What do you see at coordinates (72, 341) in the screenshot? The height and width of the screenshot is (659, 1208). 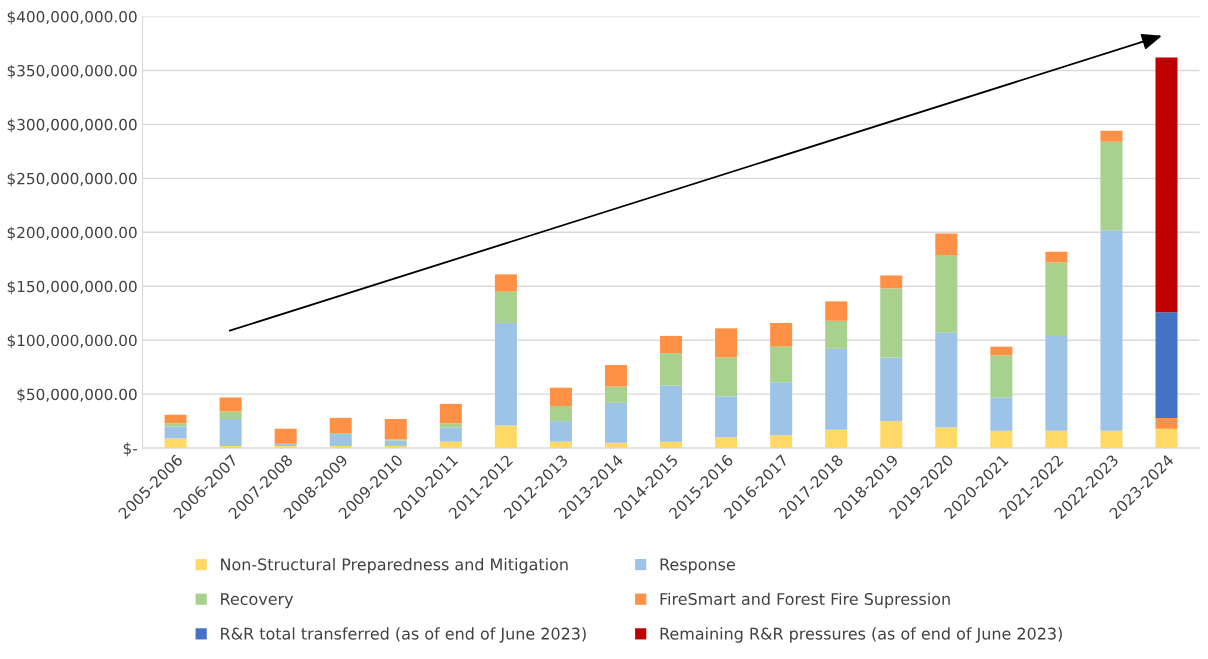 I see `y-tick-label: $100,000,000.00` at bounding box center [72, 341].